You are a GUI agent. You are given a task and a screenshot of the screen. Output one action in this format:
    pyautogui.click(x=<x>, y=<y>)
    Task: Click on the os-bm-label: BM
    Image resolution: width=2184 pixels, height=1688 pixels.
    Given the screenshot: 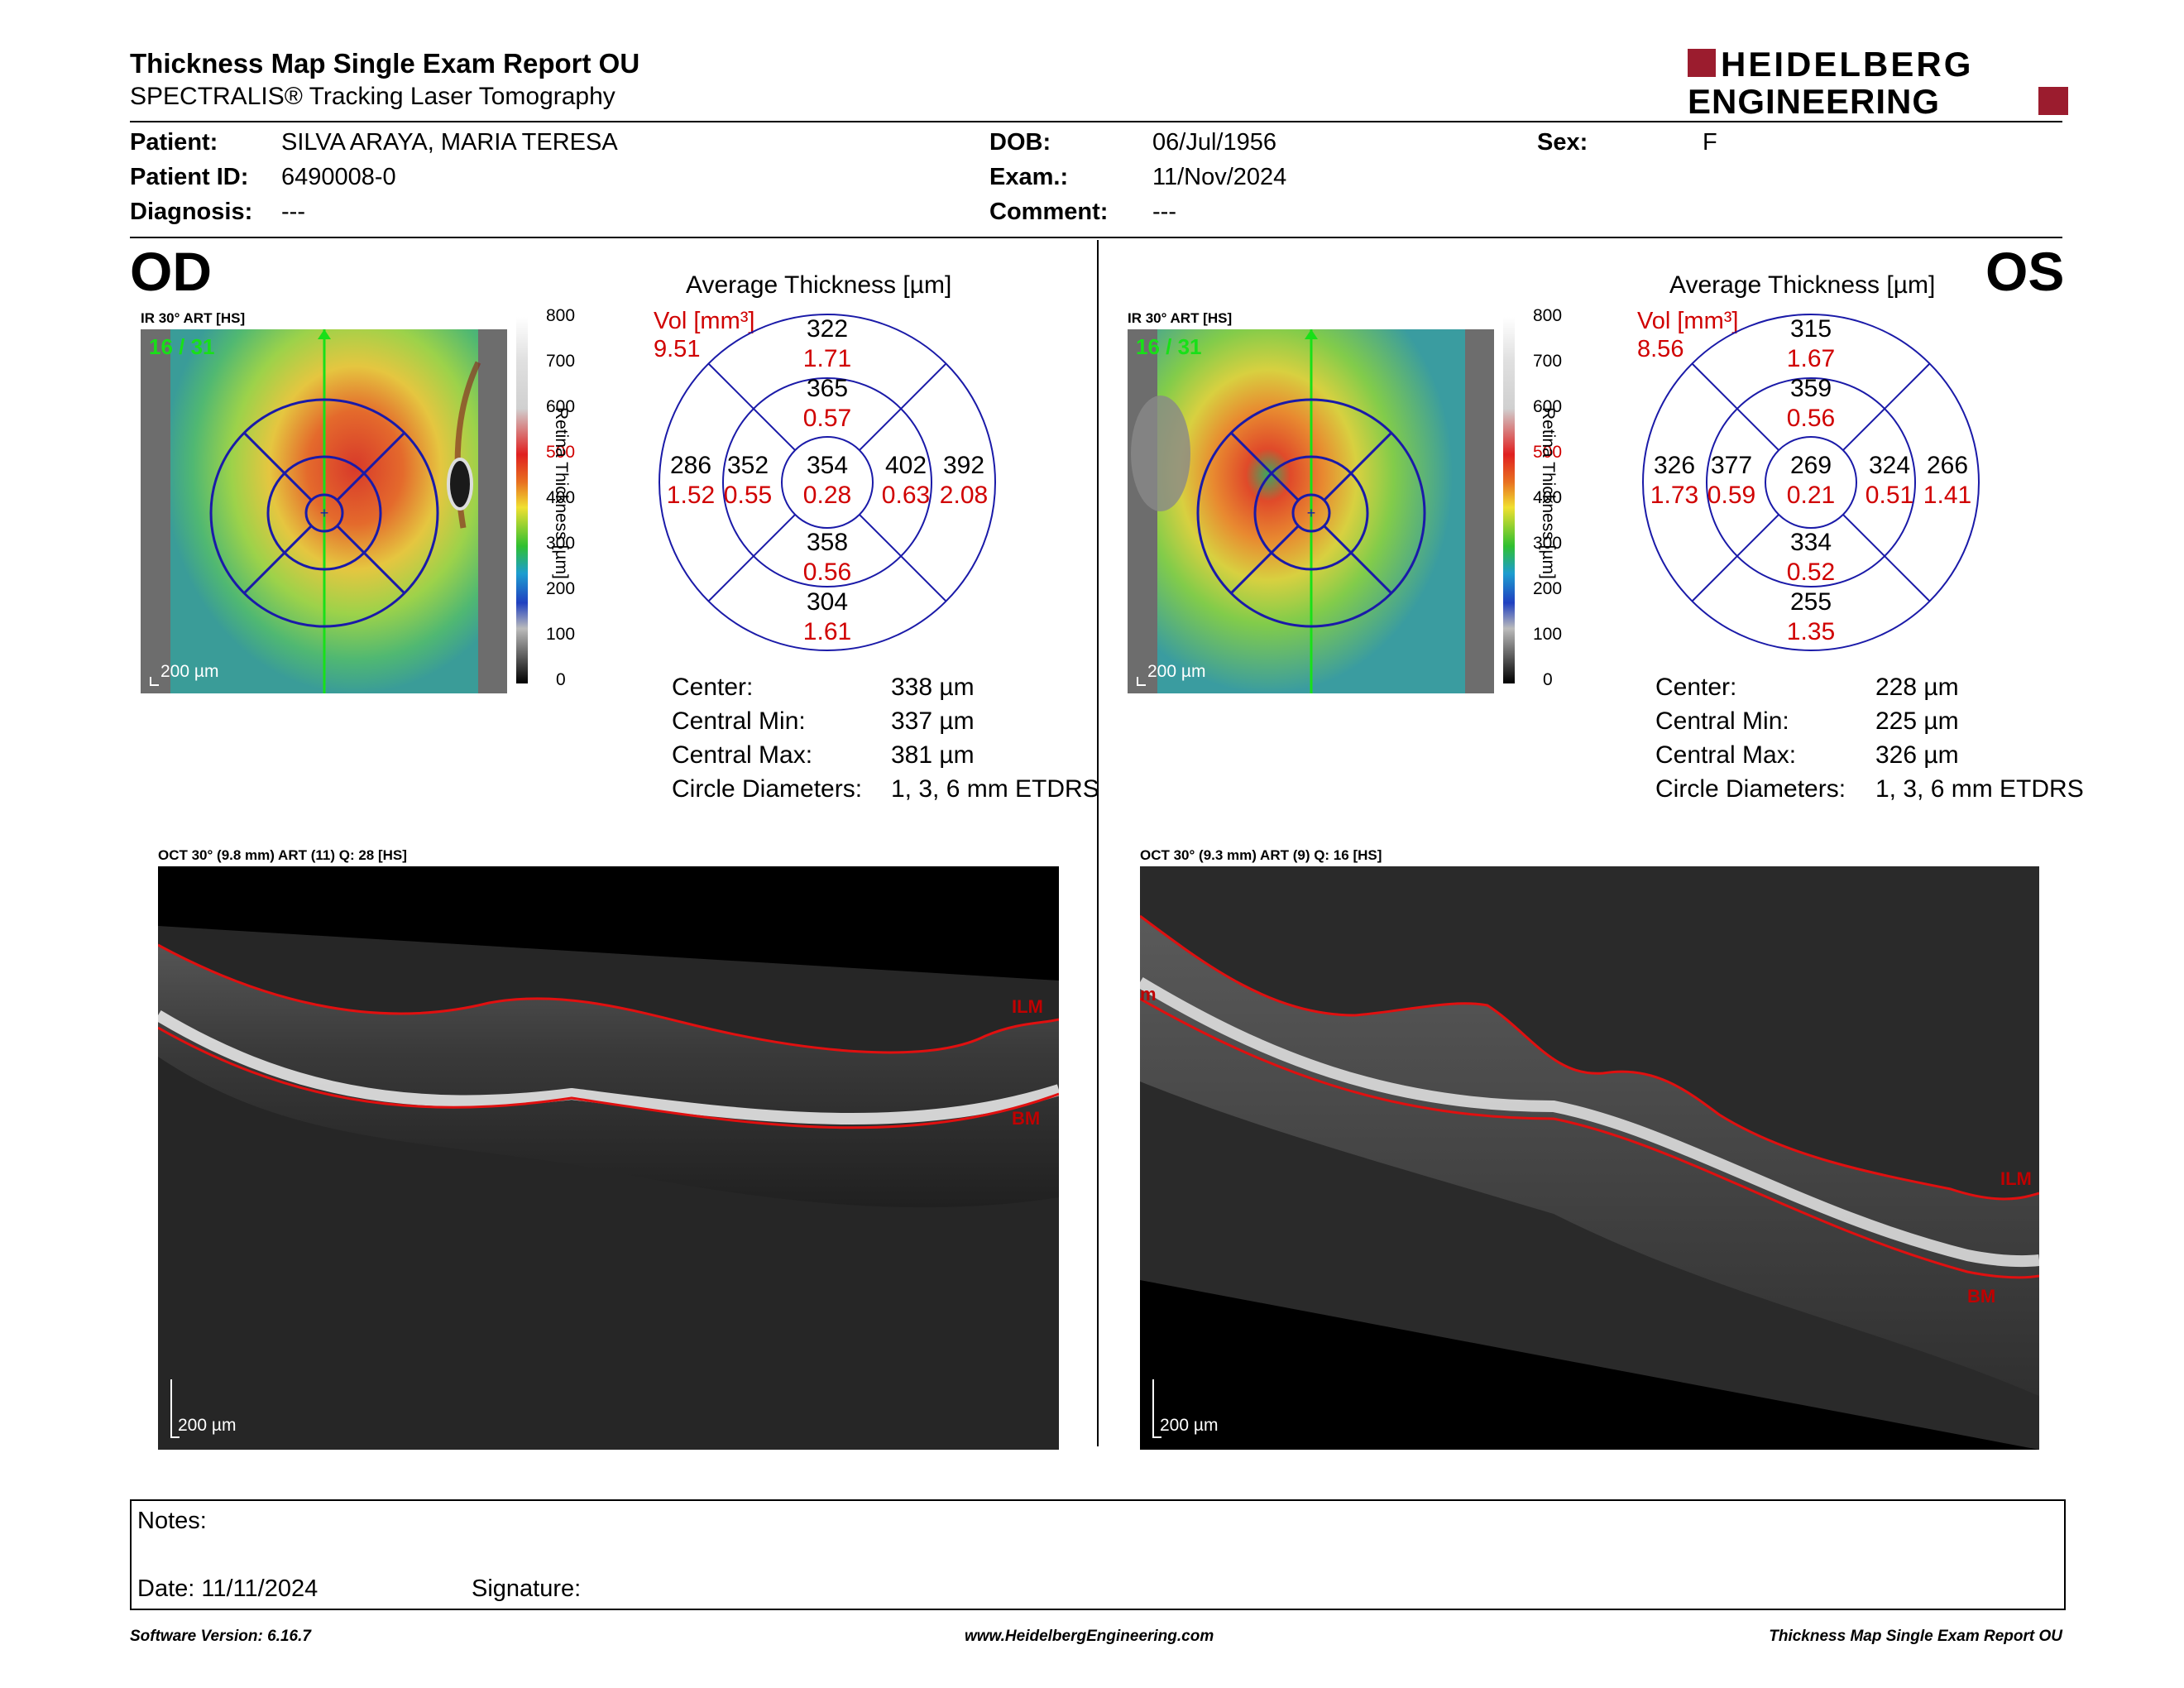 What is the action you would take?
    pyautogui.click(x=1981, y=1296)
    